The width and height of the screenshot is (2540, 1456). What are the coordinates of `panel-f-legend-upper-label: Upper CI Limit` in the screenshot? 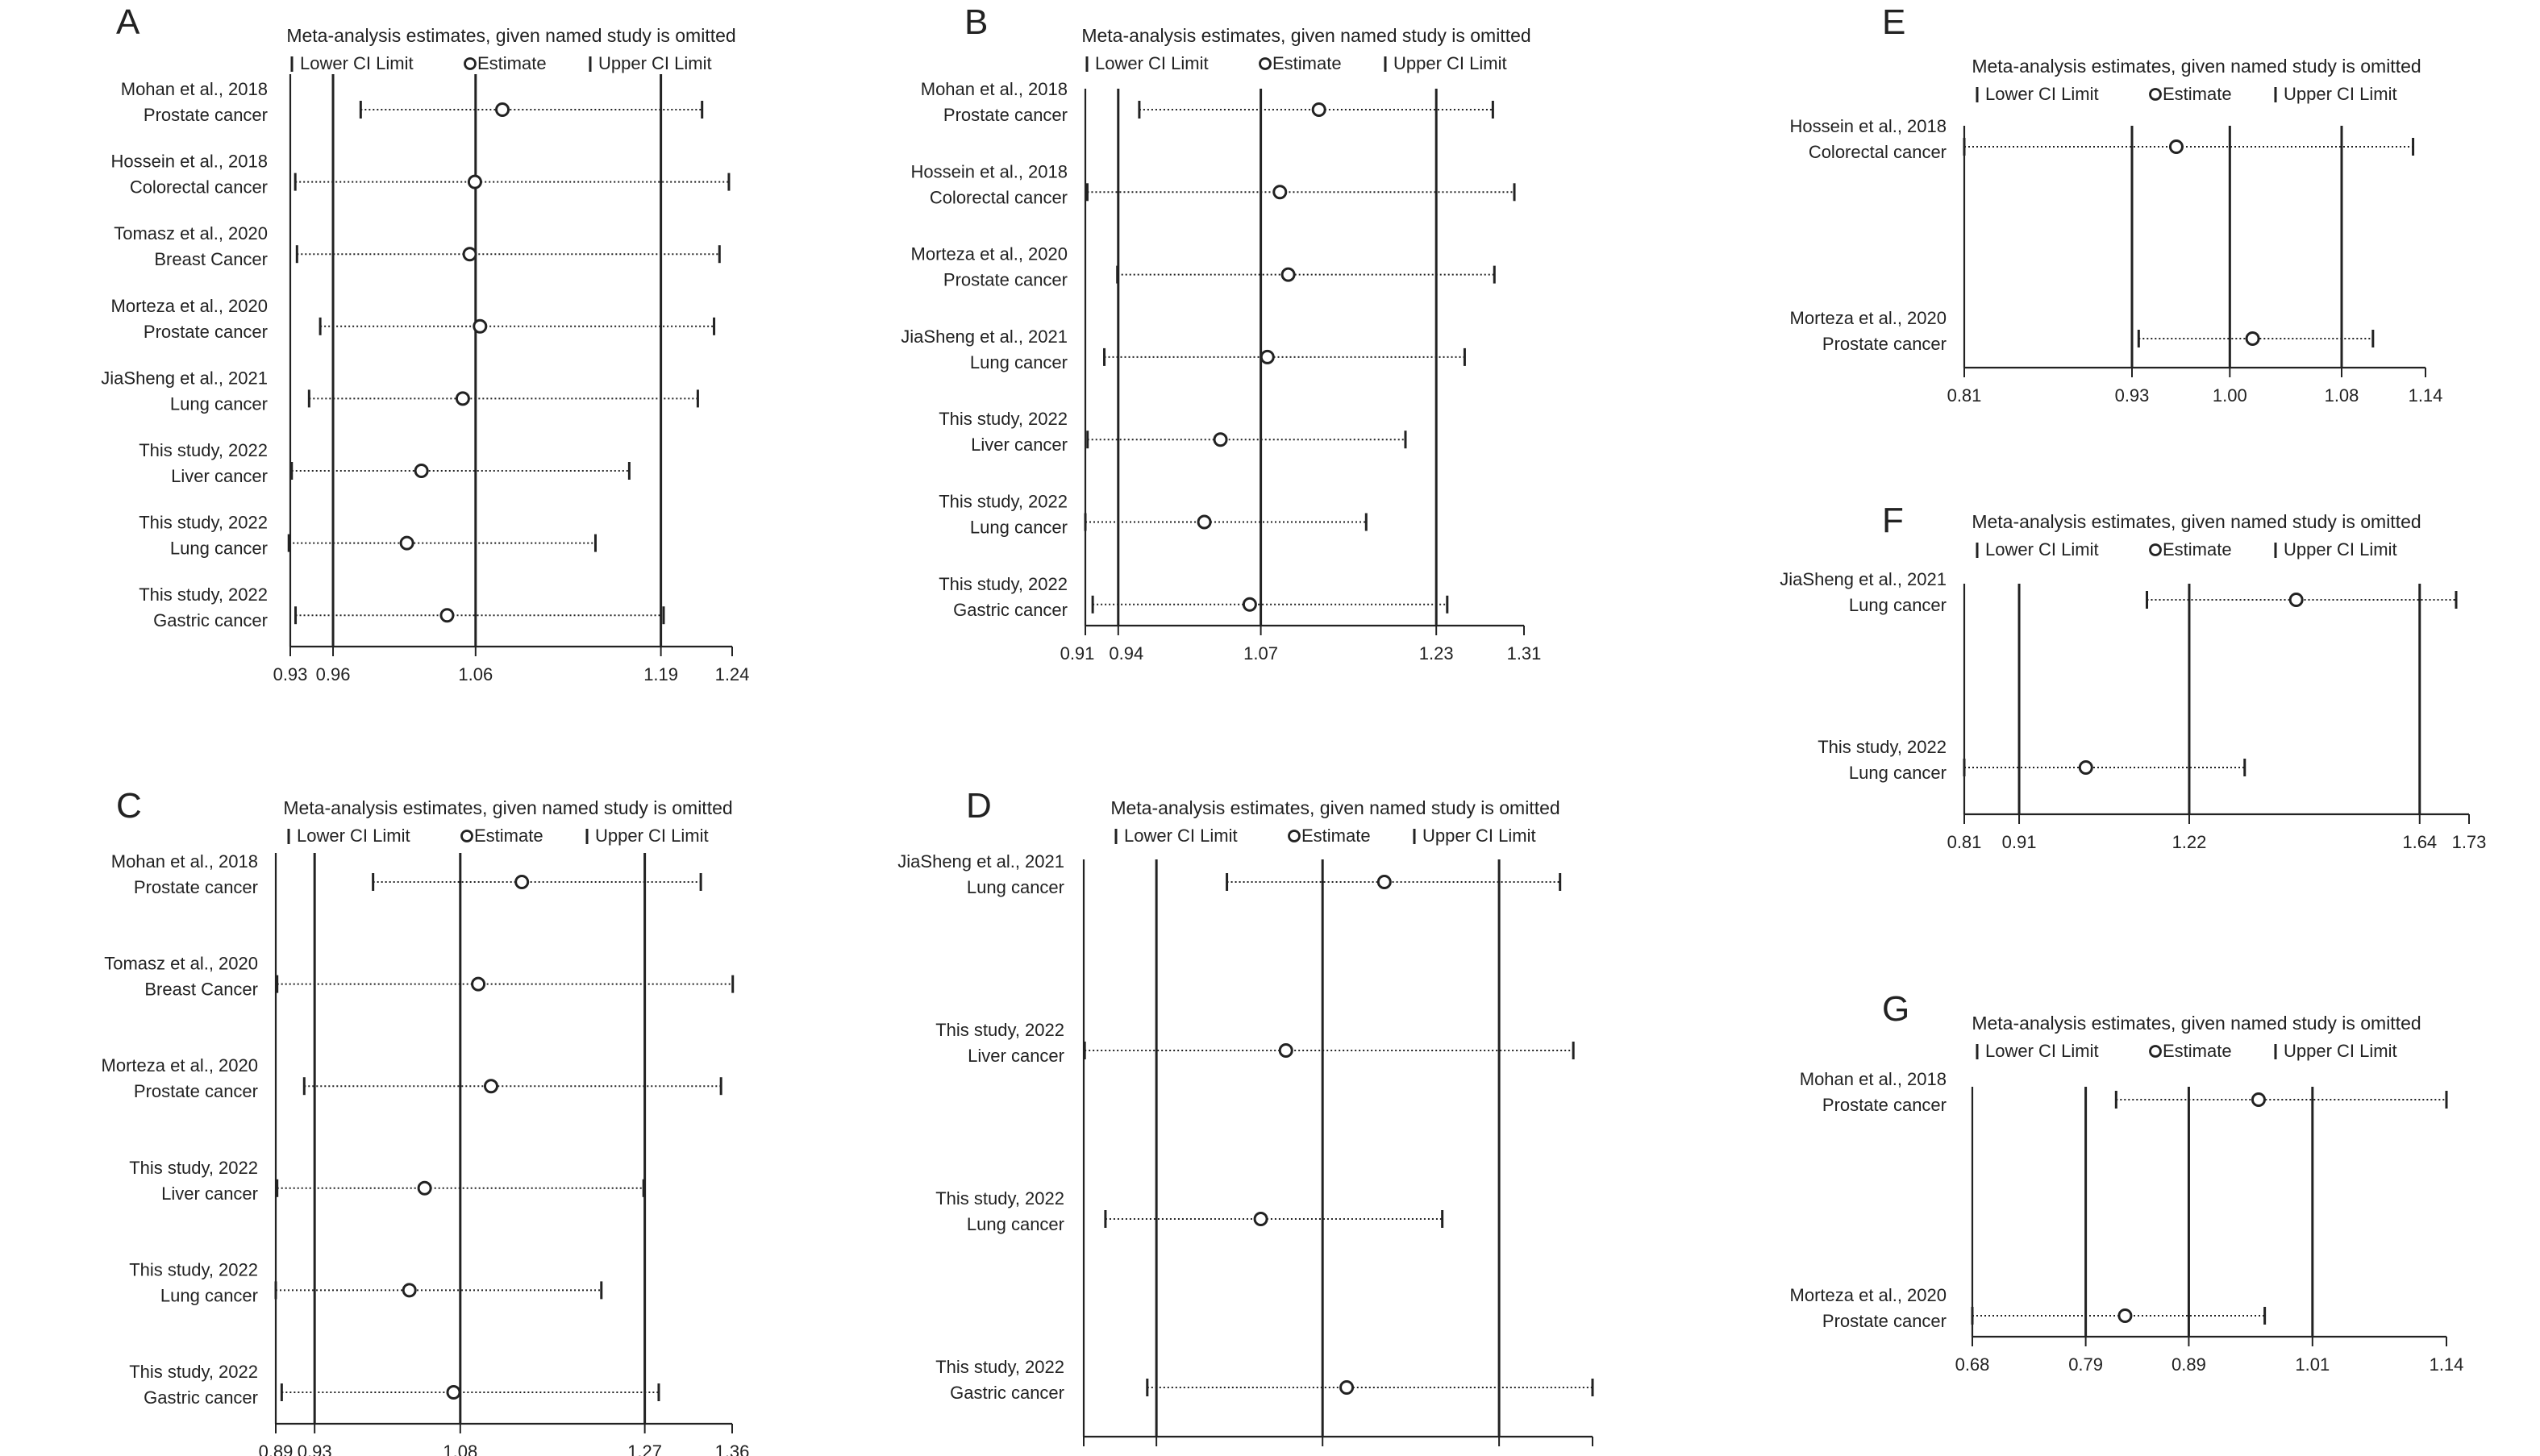 It's located at (2340, 549).